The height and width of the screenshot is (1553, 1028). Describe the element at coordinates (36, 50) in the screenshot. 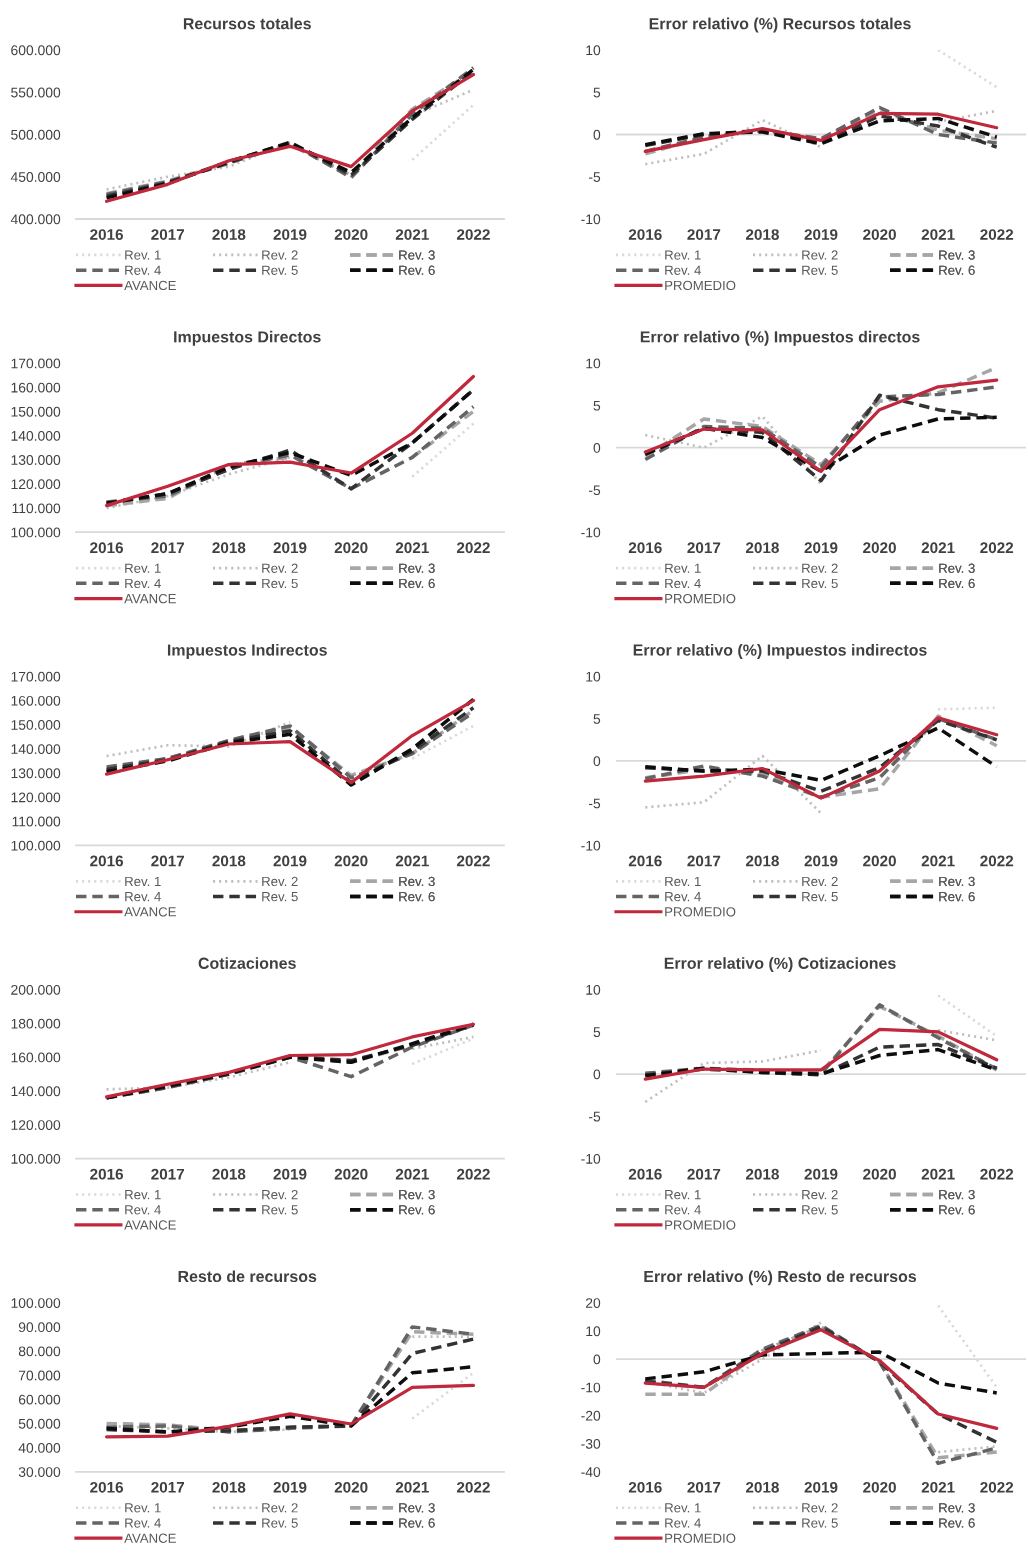

I see `y-tick-label: 600.000` at that location.